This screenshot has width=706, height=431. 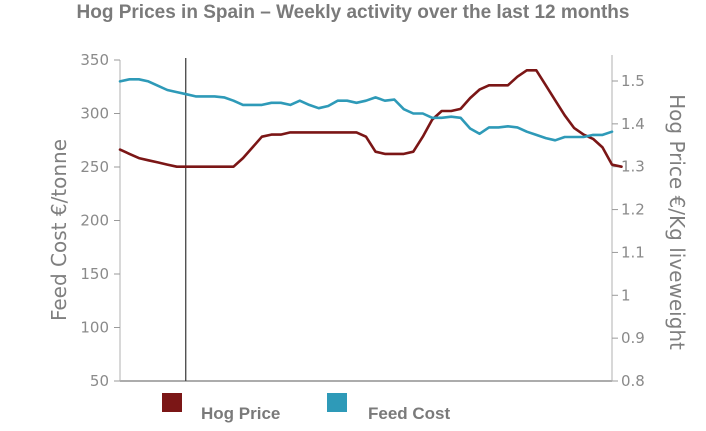 What do you see at coordinates (633, 381) in the screenshot?
I see `right-tick-label: 0.8` at bounding box center [633, 381].